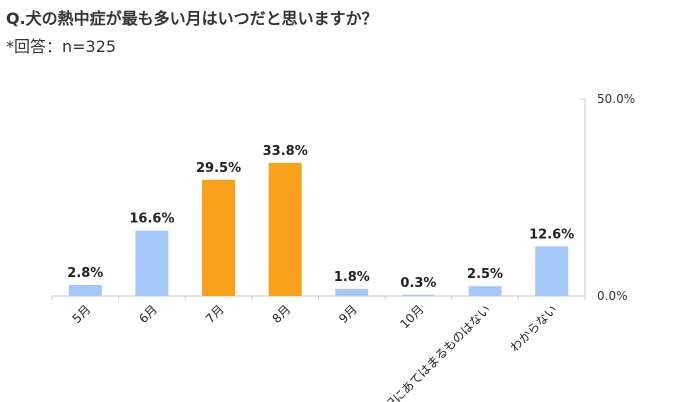 This screenshot has width=694, height=402. I want to click on category-label-8: わからない, so click(533, 328).